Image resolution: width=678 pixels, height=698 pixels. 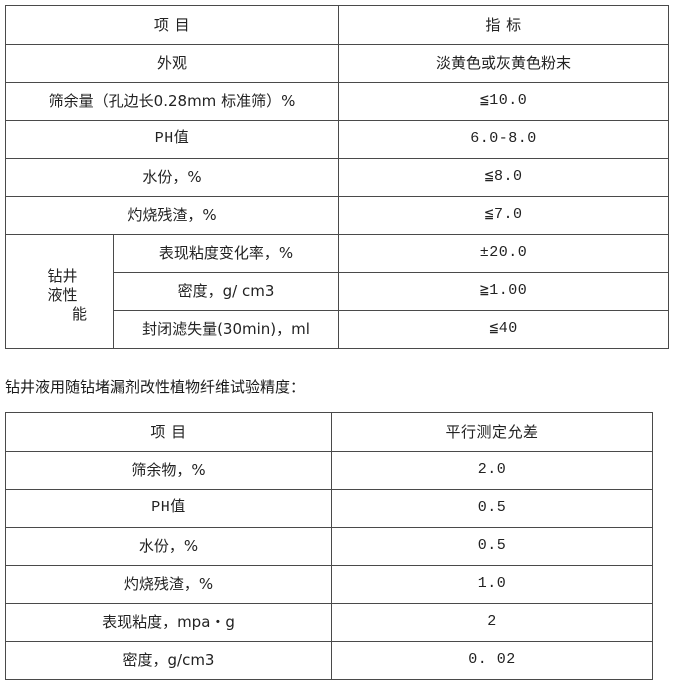 I want to click on table2-header-tolerance: 平行测定允差, so click(x=492, y=432).